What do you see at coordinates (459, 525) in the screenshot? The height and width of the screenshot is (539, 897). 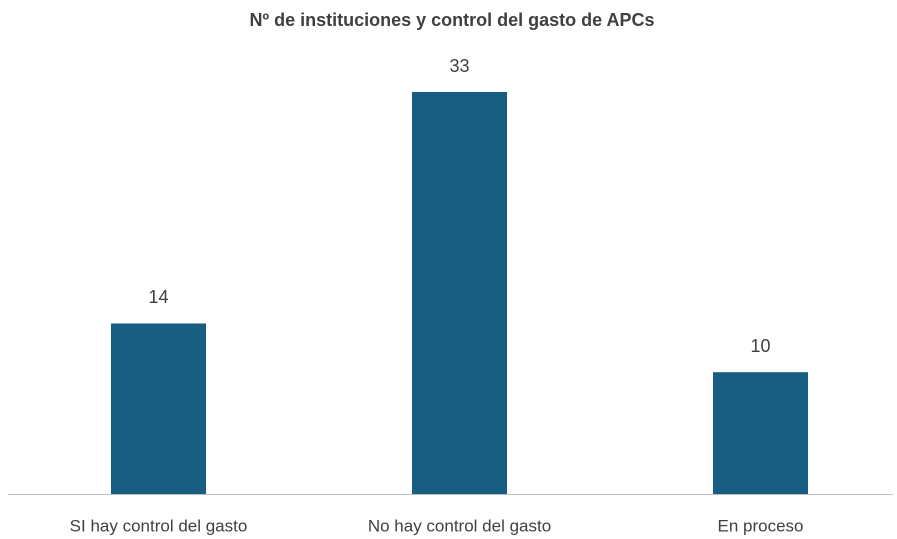 I see `x-tick-label: No hay control del gasto` at bounding box center [459, 525].